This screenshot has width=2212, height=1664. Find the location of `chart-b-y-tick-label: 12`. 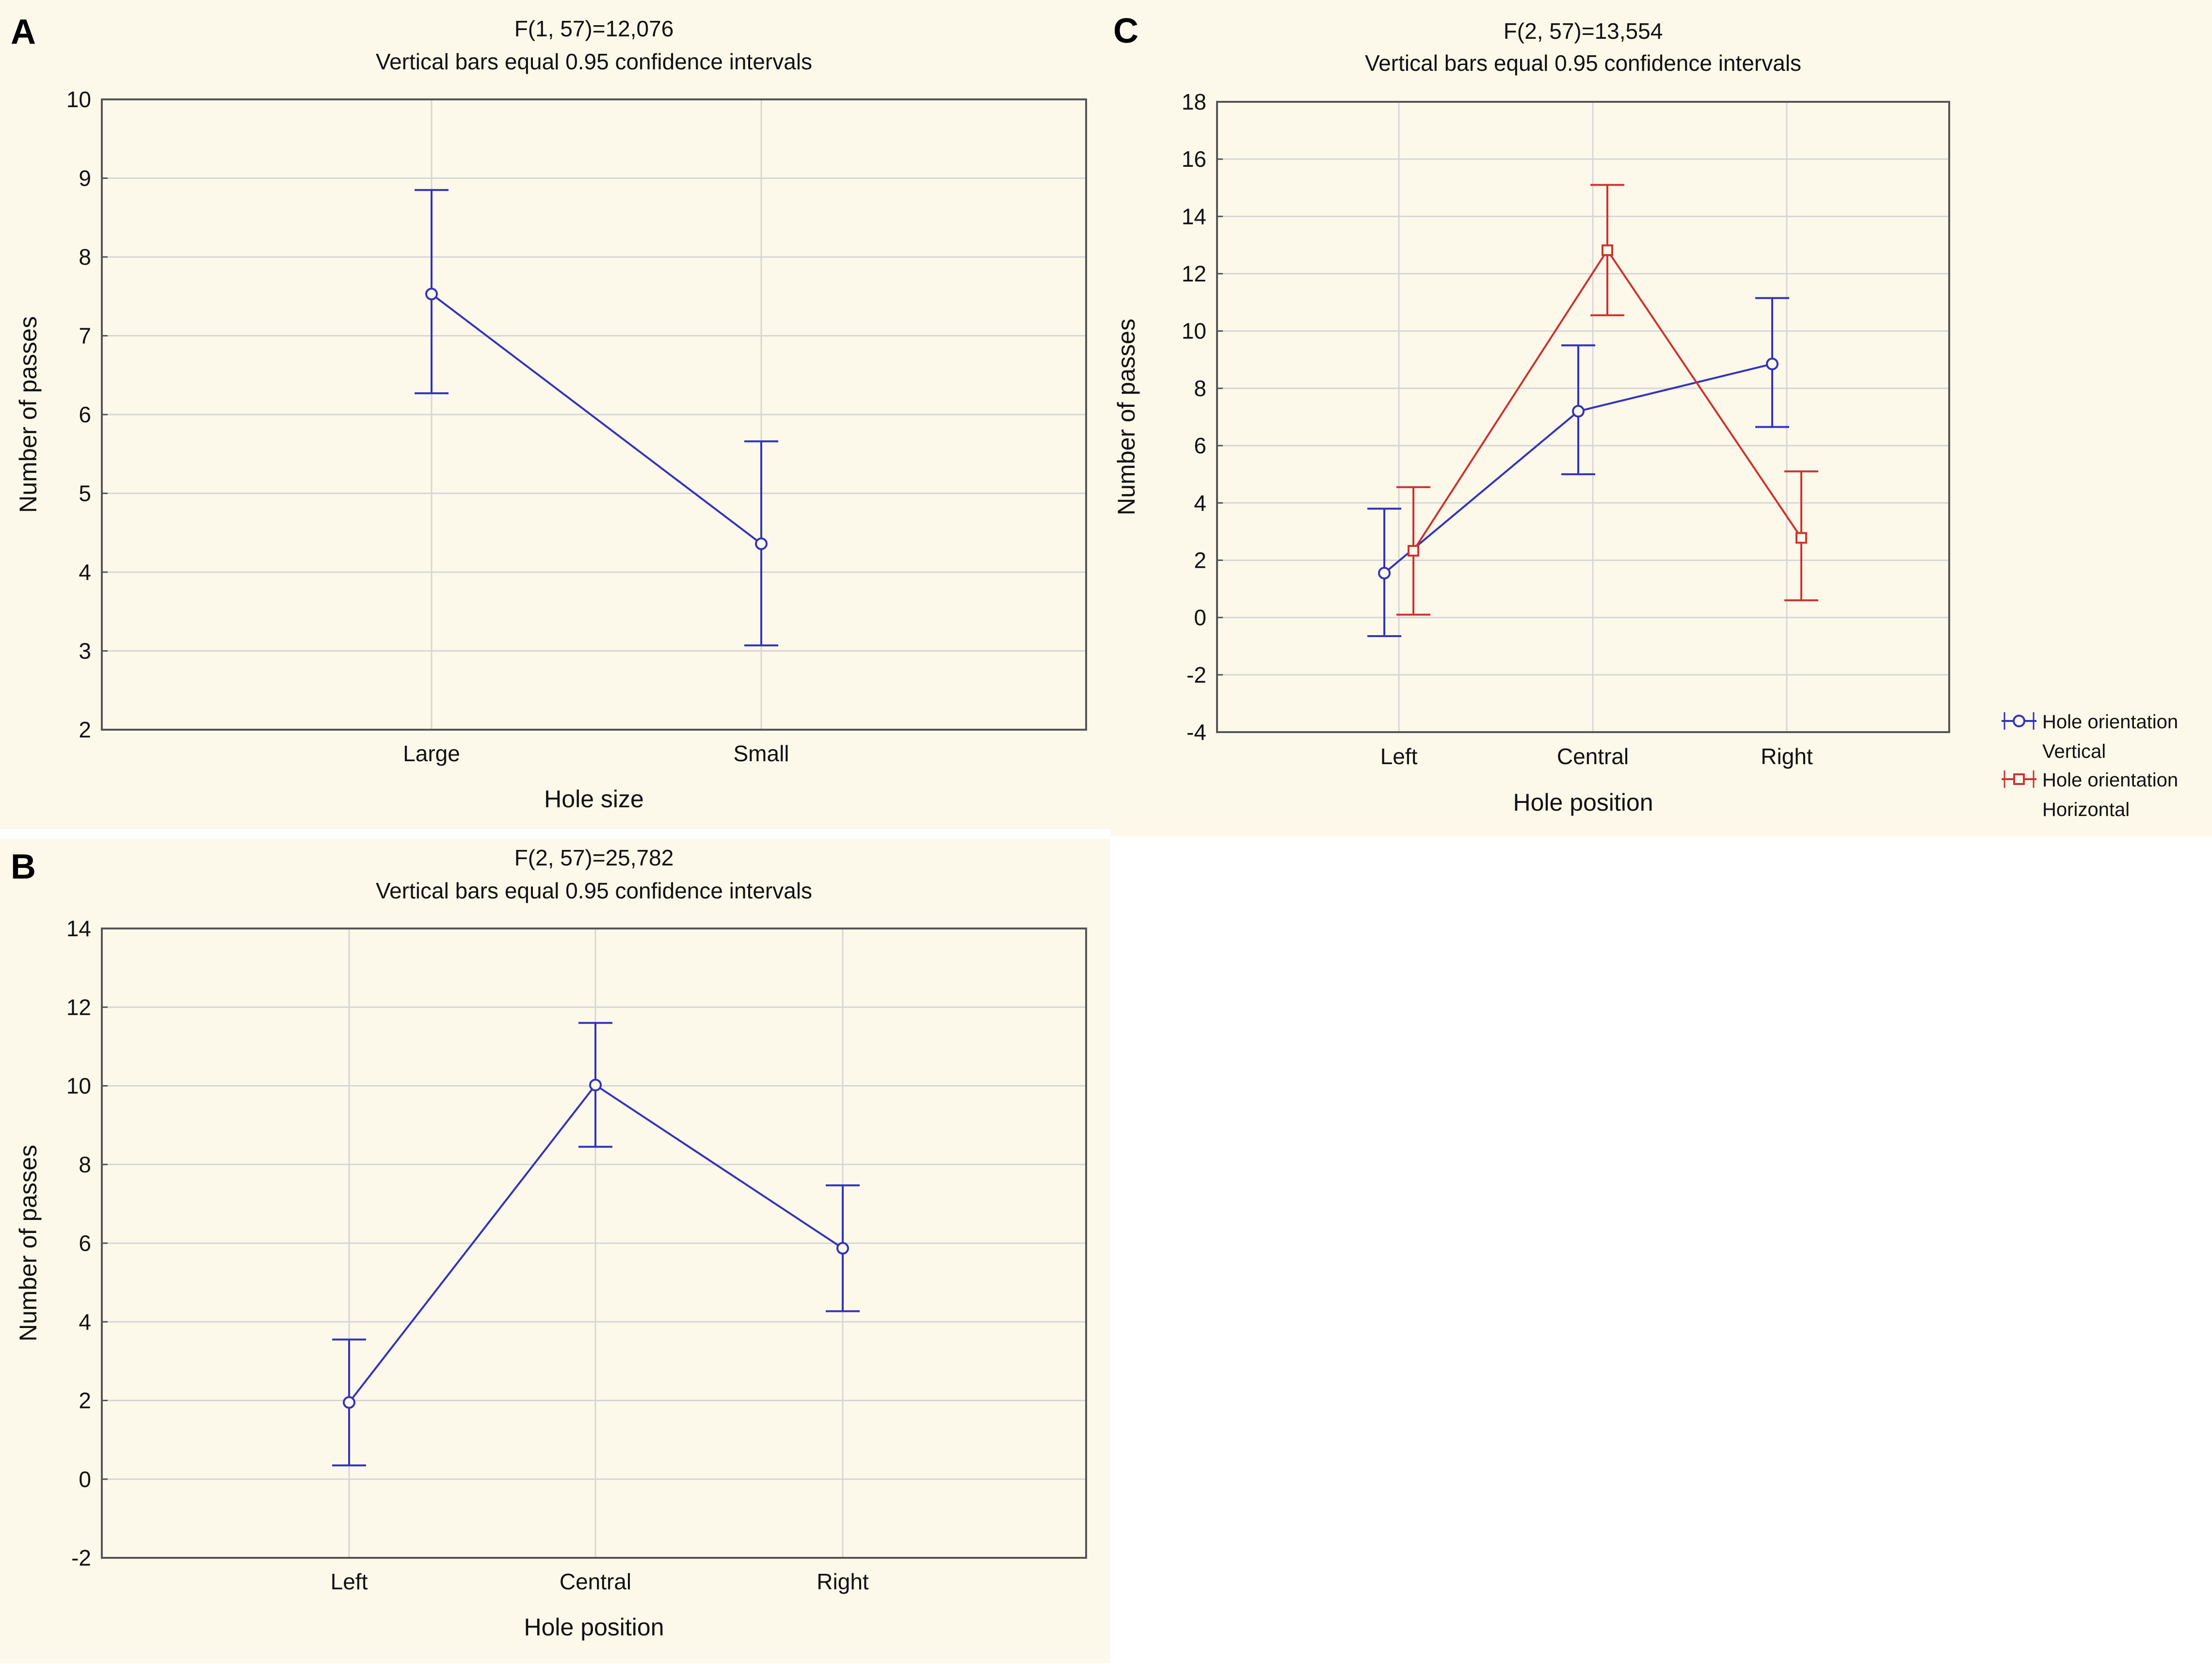

chart-b-y-tick-label: 12 is located at coordinates (78, 1007).